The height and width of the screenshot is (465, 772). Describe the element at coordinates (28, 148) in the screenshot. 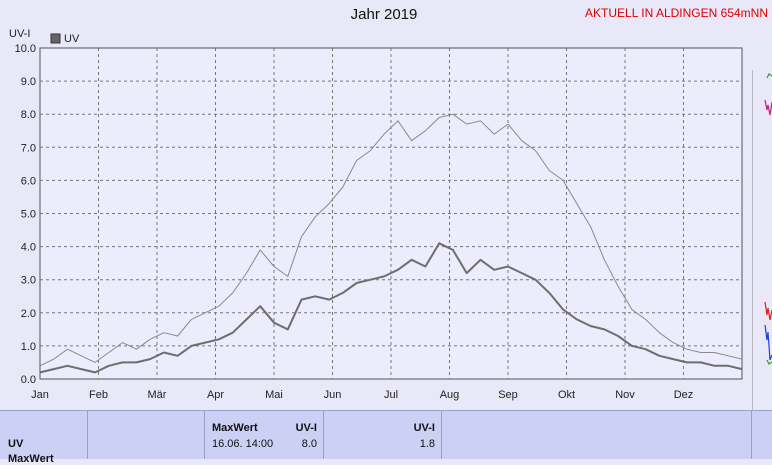

I see `y-tick-label: 7.0` at that location.